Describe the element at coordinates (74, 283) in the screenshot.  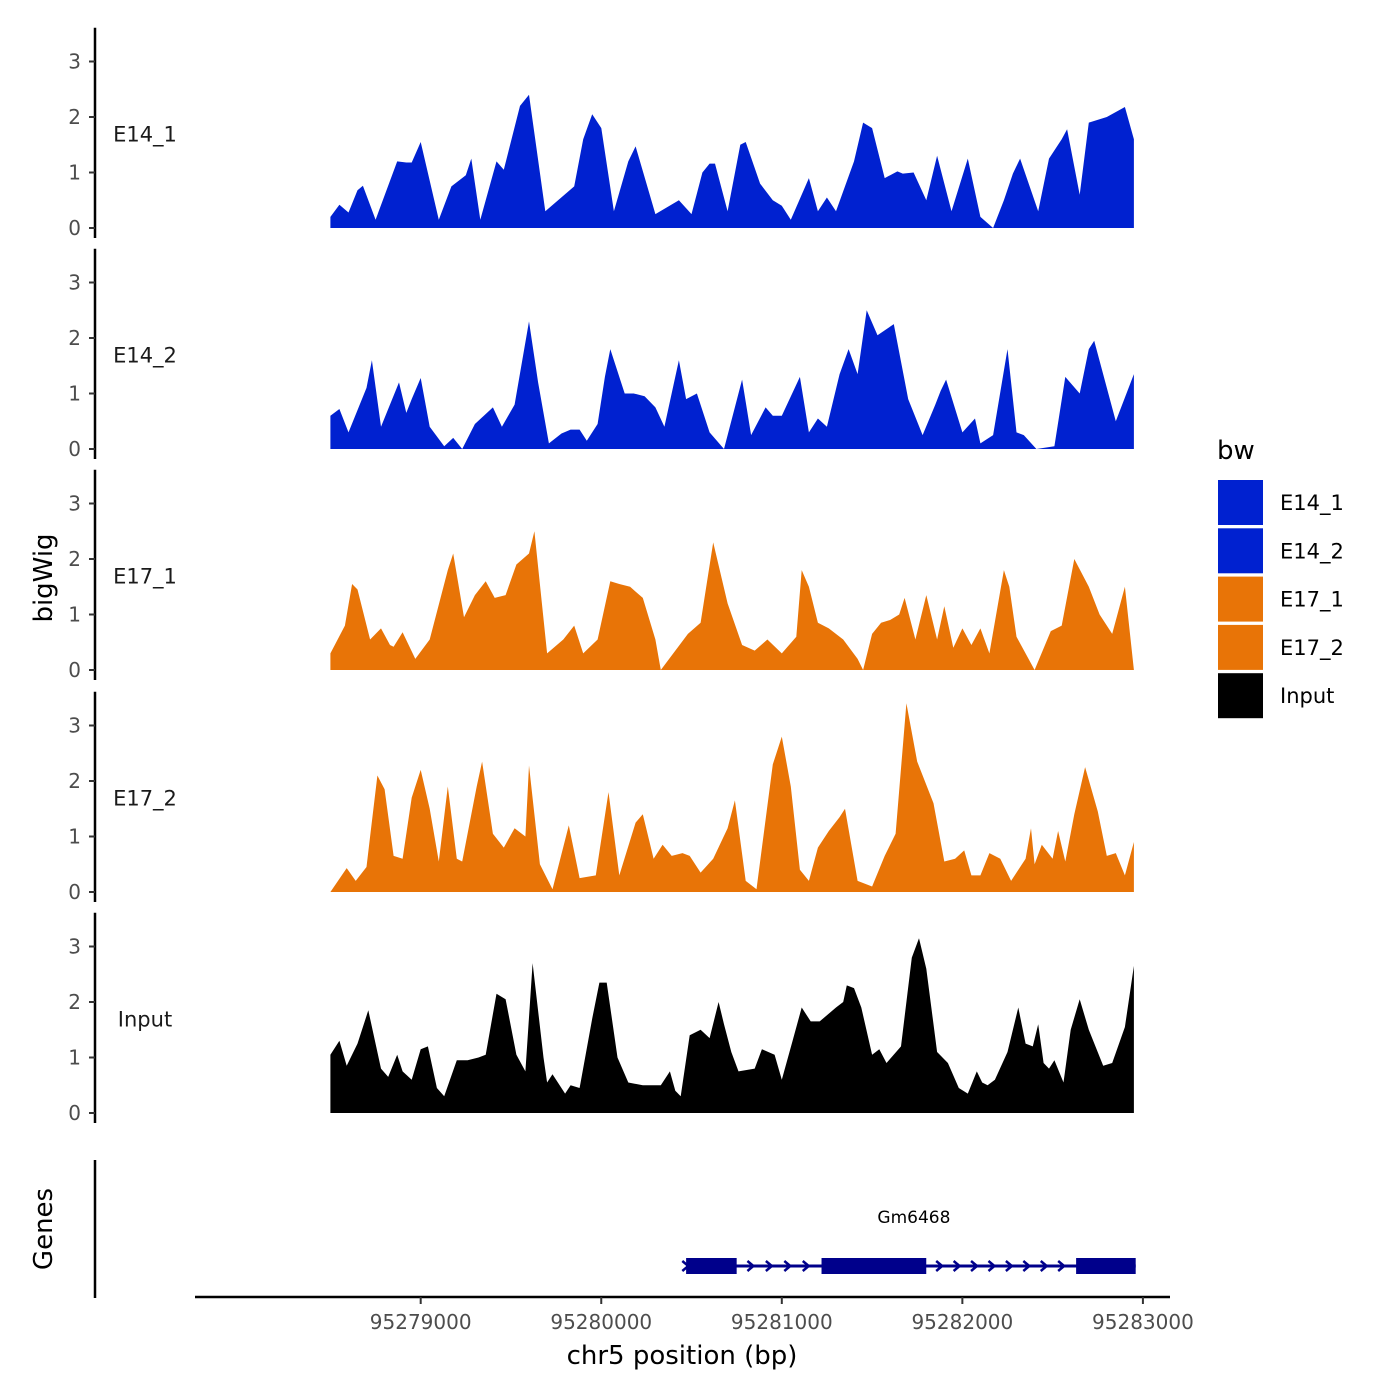
I see `y-tick-label-e14-2-3: 3` at that location.